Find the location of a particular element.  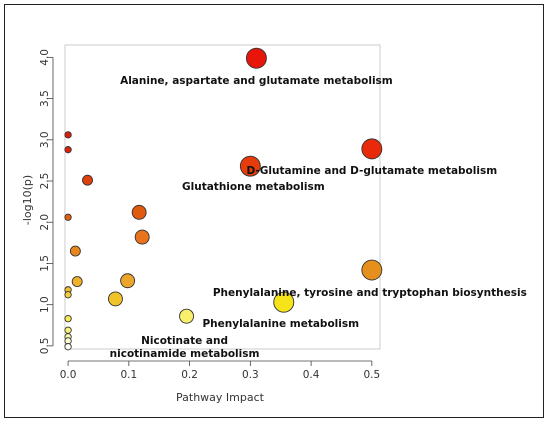

y-tick-label: 3.5 is located at coordinates (45, 98).